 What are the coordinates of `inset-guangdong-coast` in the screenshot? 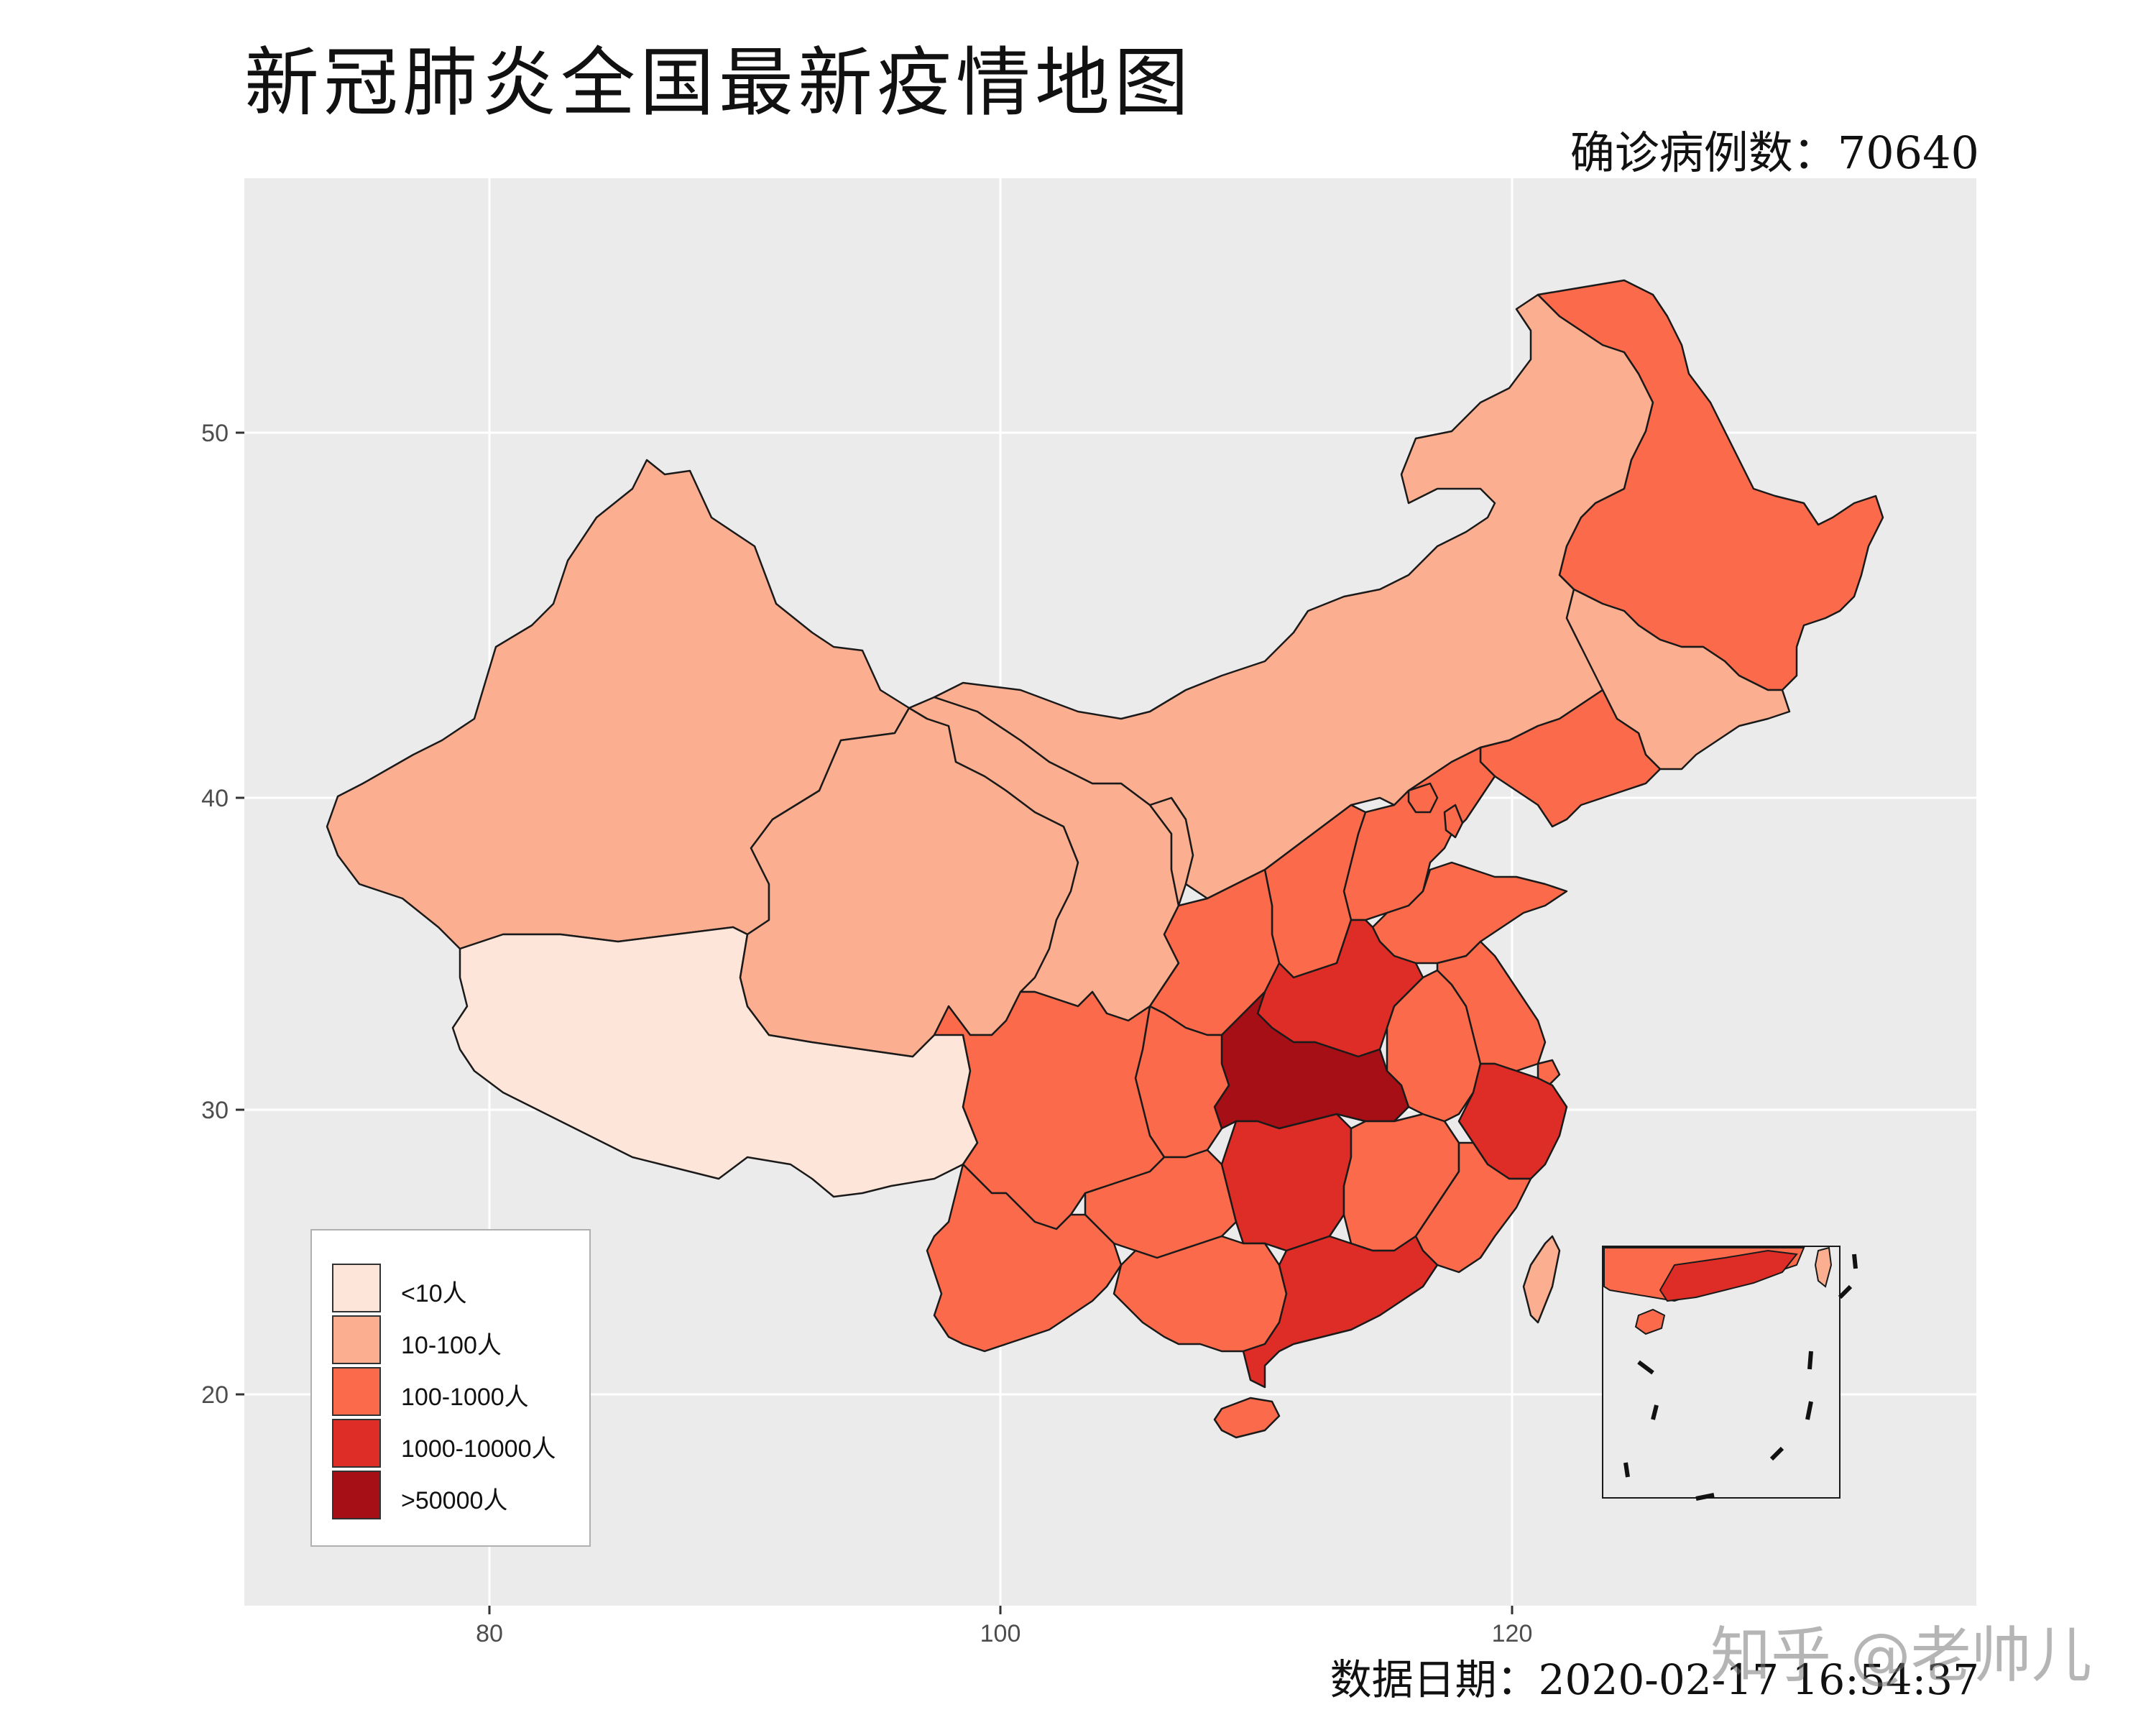 It's located at (1728, 1275).